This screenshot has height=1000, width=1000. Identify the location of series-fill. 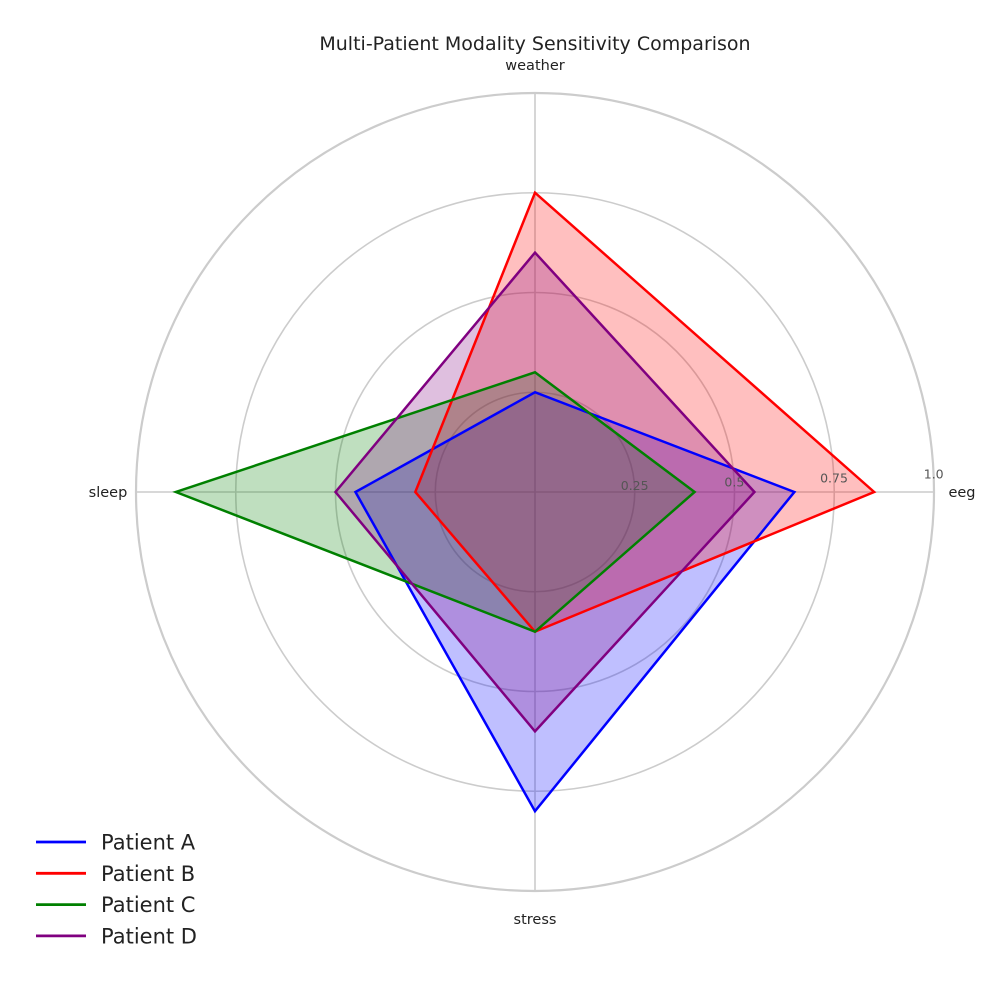
(435, 502).